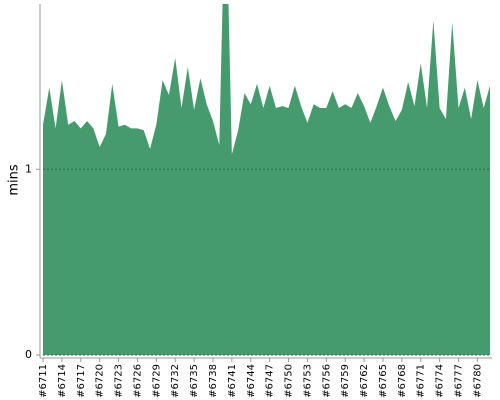 This screenshot has width=500, height=400. Describe the element at coordinates (251, 381) in the screenshot. I see `x-tick-label: #6744` at that location.